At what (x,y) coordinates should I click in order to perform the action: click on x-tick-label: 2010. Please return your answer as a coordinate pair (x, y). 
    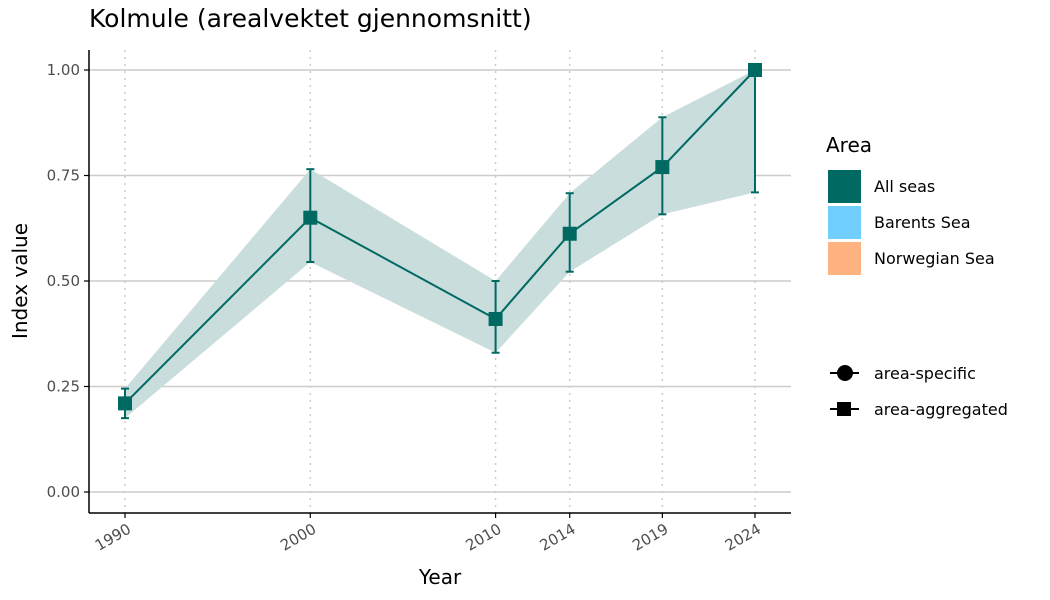
    Looking at the image, I should click on (484, 537).